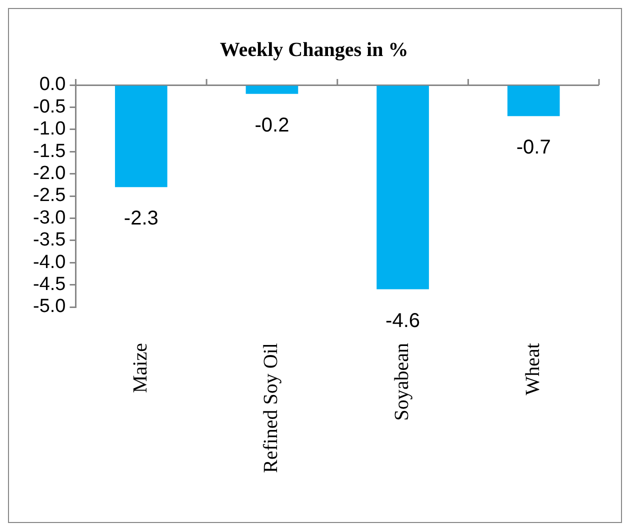 The image size is (626, 531). Describe the element at coordinates (49, 240) in the screenshot. I see `y-tick-label: -3.5` at that location.